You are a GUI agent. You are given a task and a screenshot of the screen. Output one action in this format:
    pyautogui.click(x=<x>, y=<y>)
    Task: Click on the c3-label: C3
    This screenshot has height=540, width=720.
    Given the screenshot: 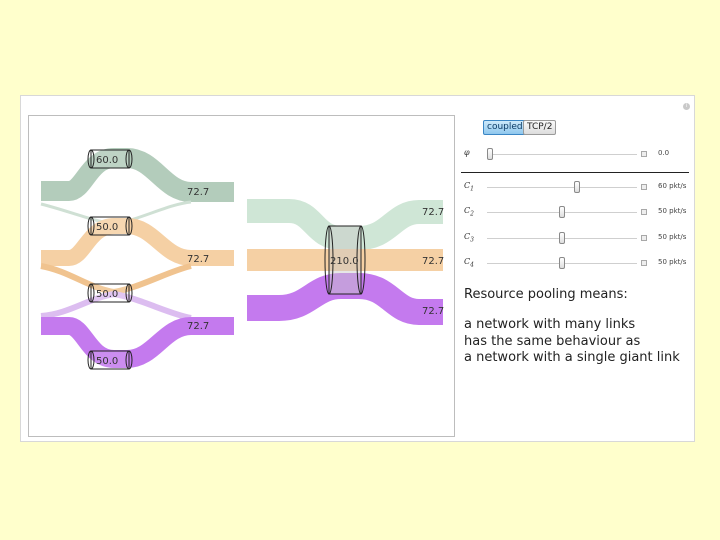 What is the action you would take?
    pyautogui.click(x=469, y=238)
    